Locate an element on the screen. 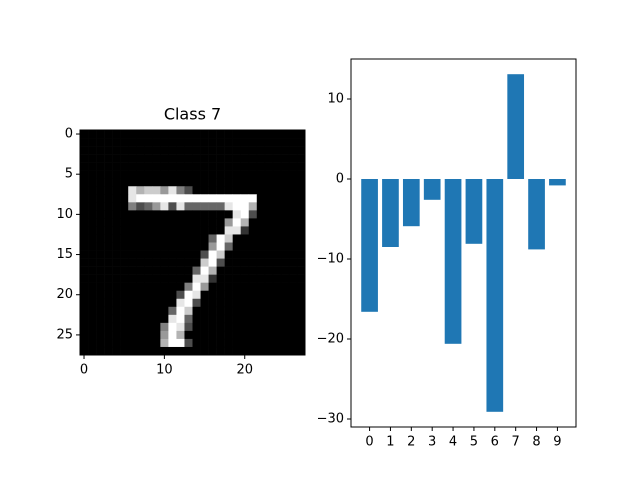 The image size is (640, 480). y-tick-label: −30 is located at coordinates (330, 419).